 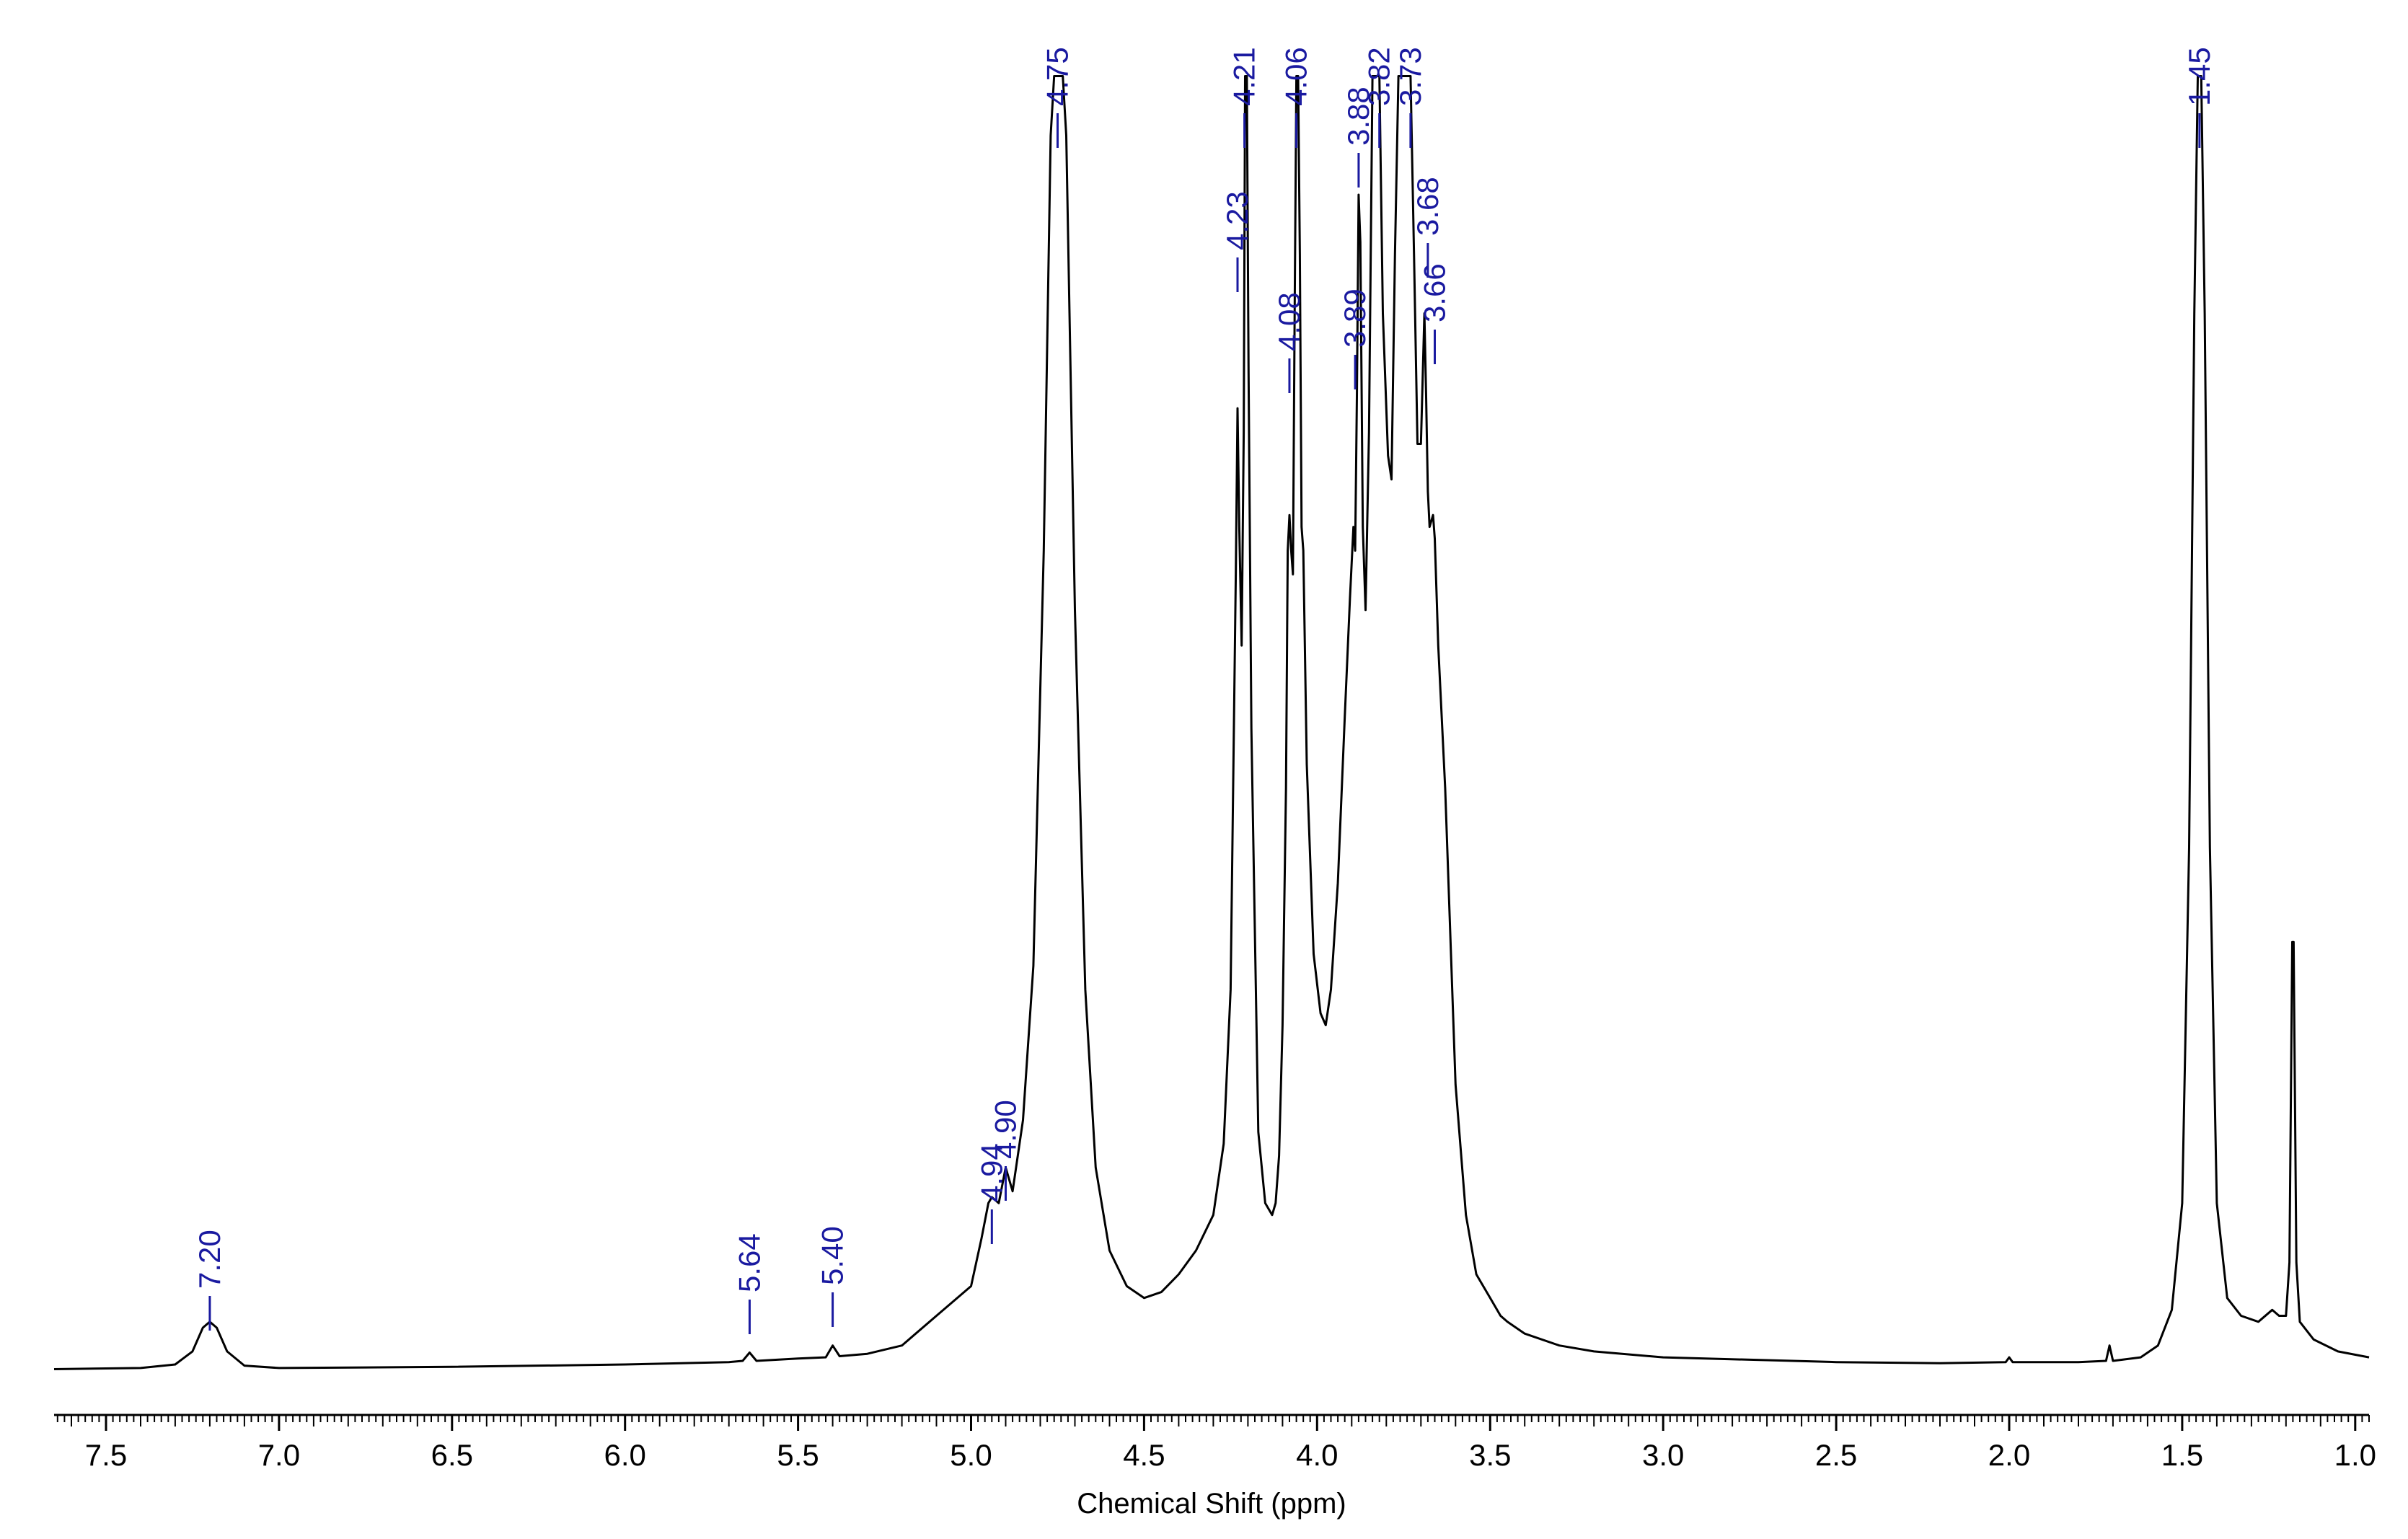 I want to click on x-tick-label: 6.0, so click(x=625, y=1455).